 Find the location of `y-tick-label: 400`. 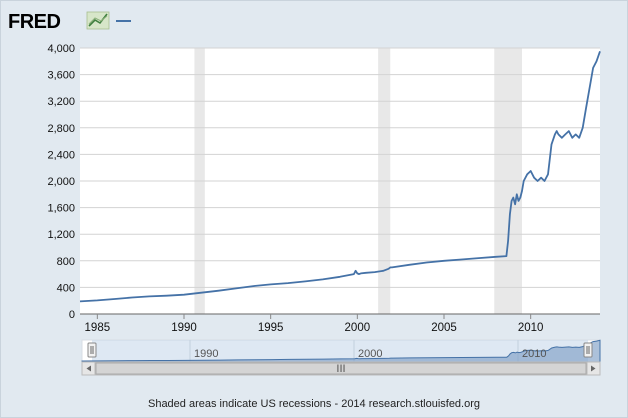

y-tick-label: 400 is located at coordinates (66, 288).